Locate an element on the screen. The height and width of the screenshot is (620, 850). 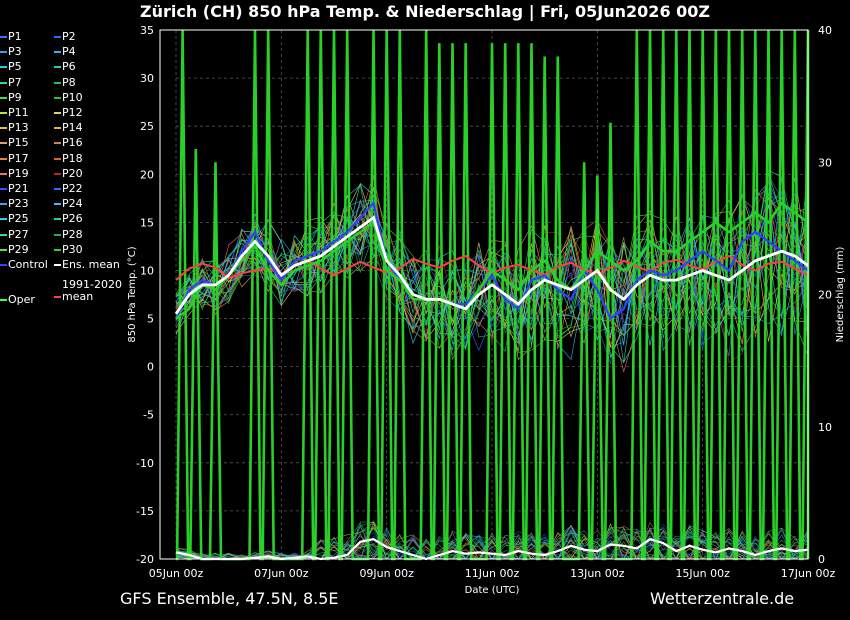
legend-entry-p25: P25 is located at coordinates (14, 219).